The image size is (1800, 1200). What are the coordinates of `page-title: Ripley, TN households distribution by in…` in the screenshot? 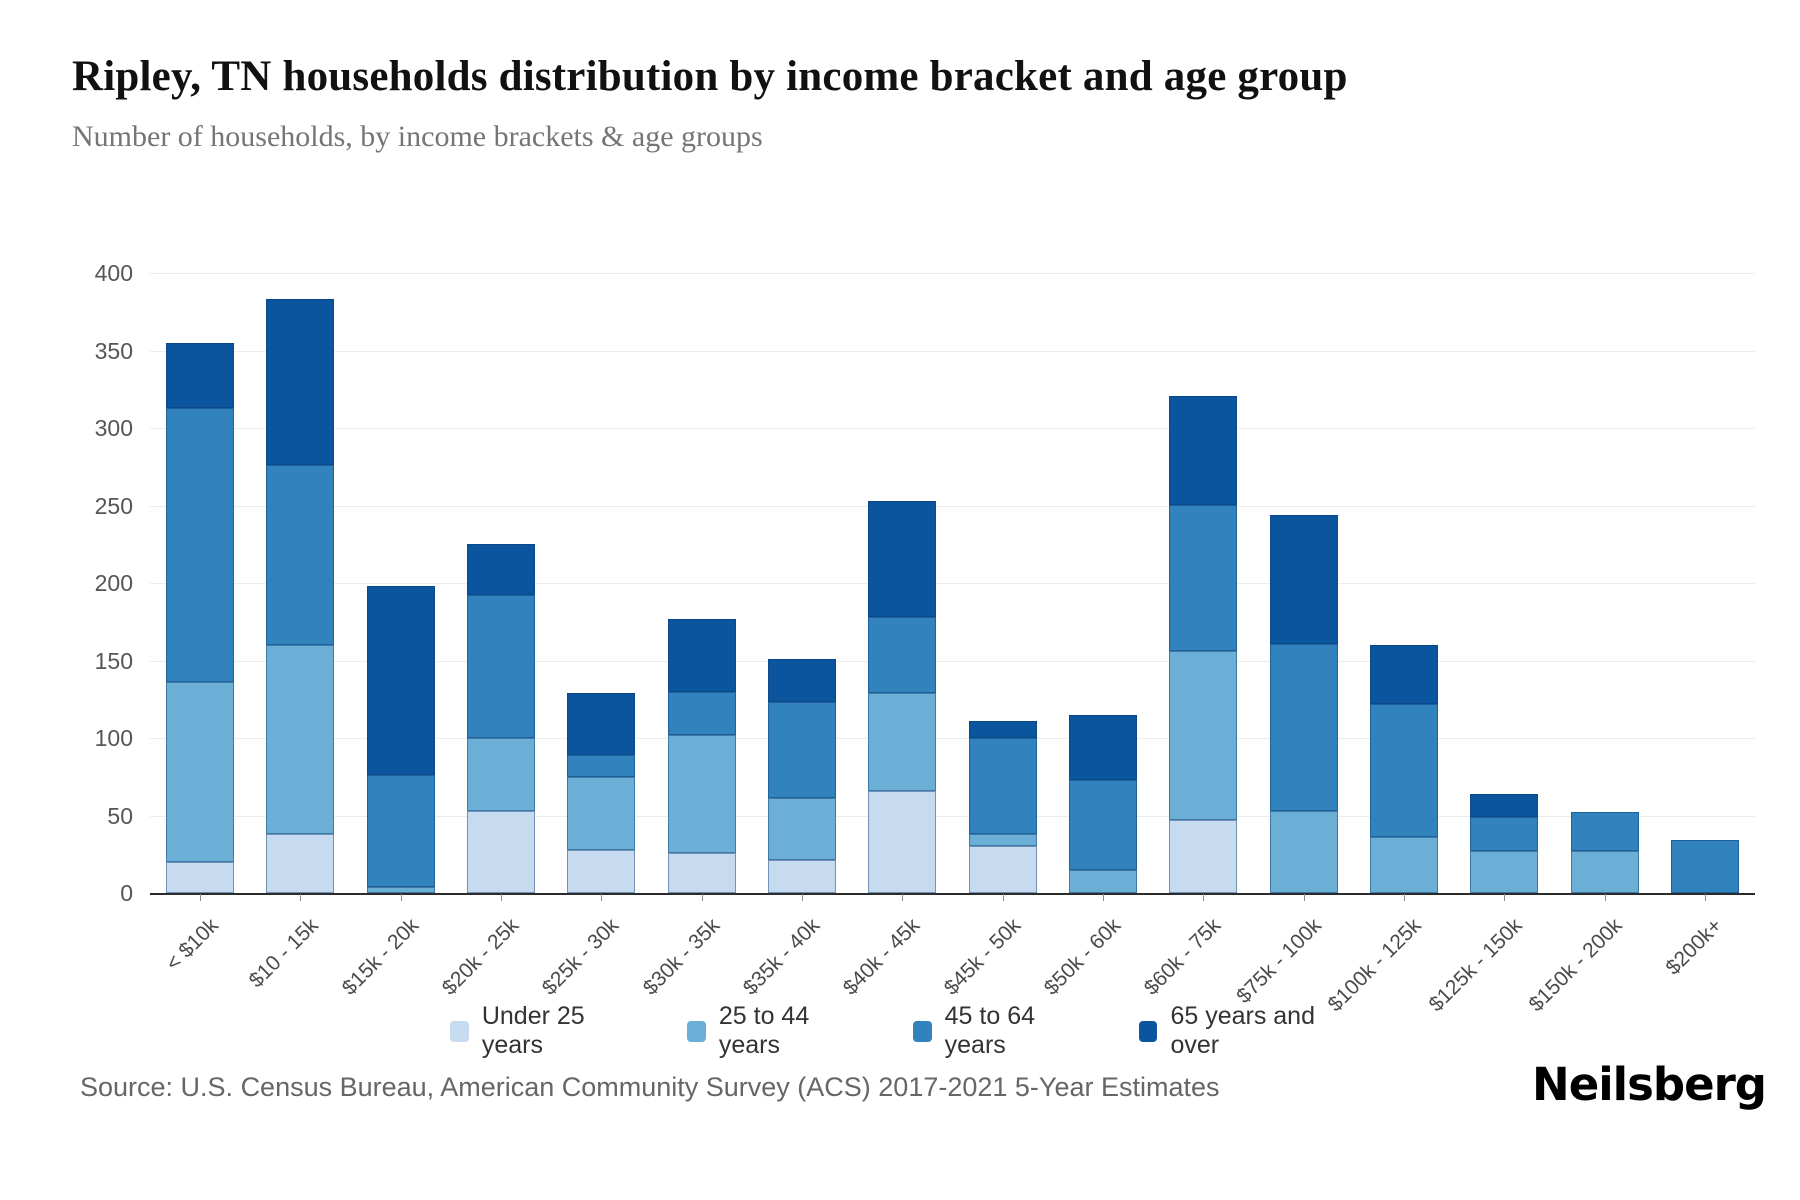 It's located at (710, 76).